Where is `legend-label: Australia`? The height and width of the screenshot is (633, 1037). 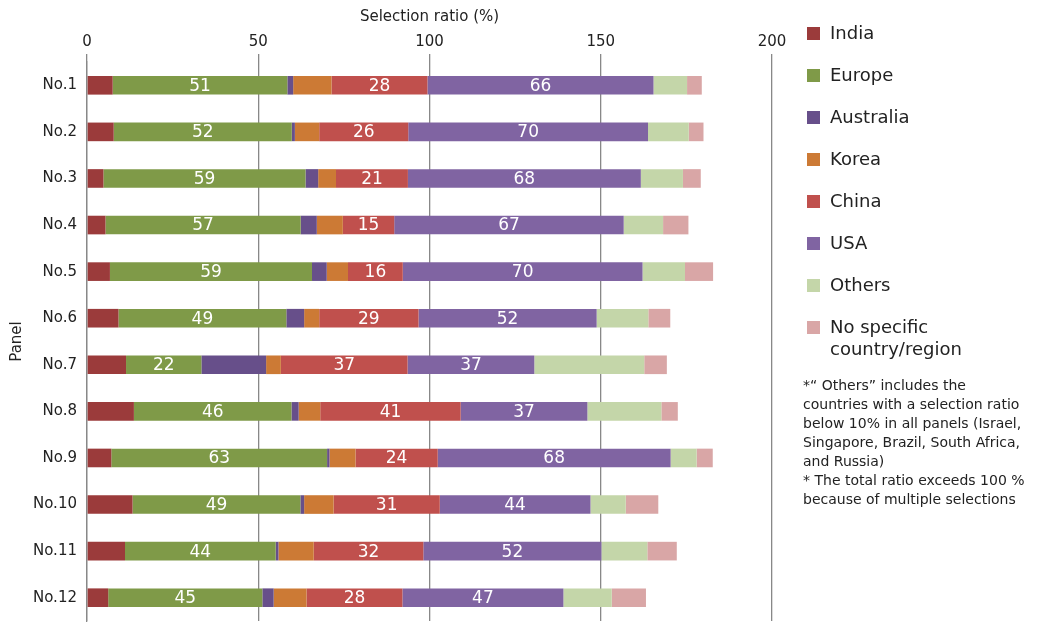
legend-label: Australia is located at coordinates (870, 117).